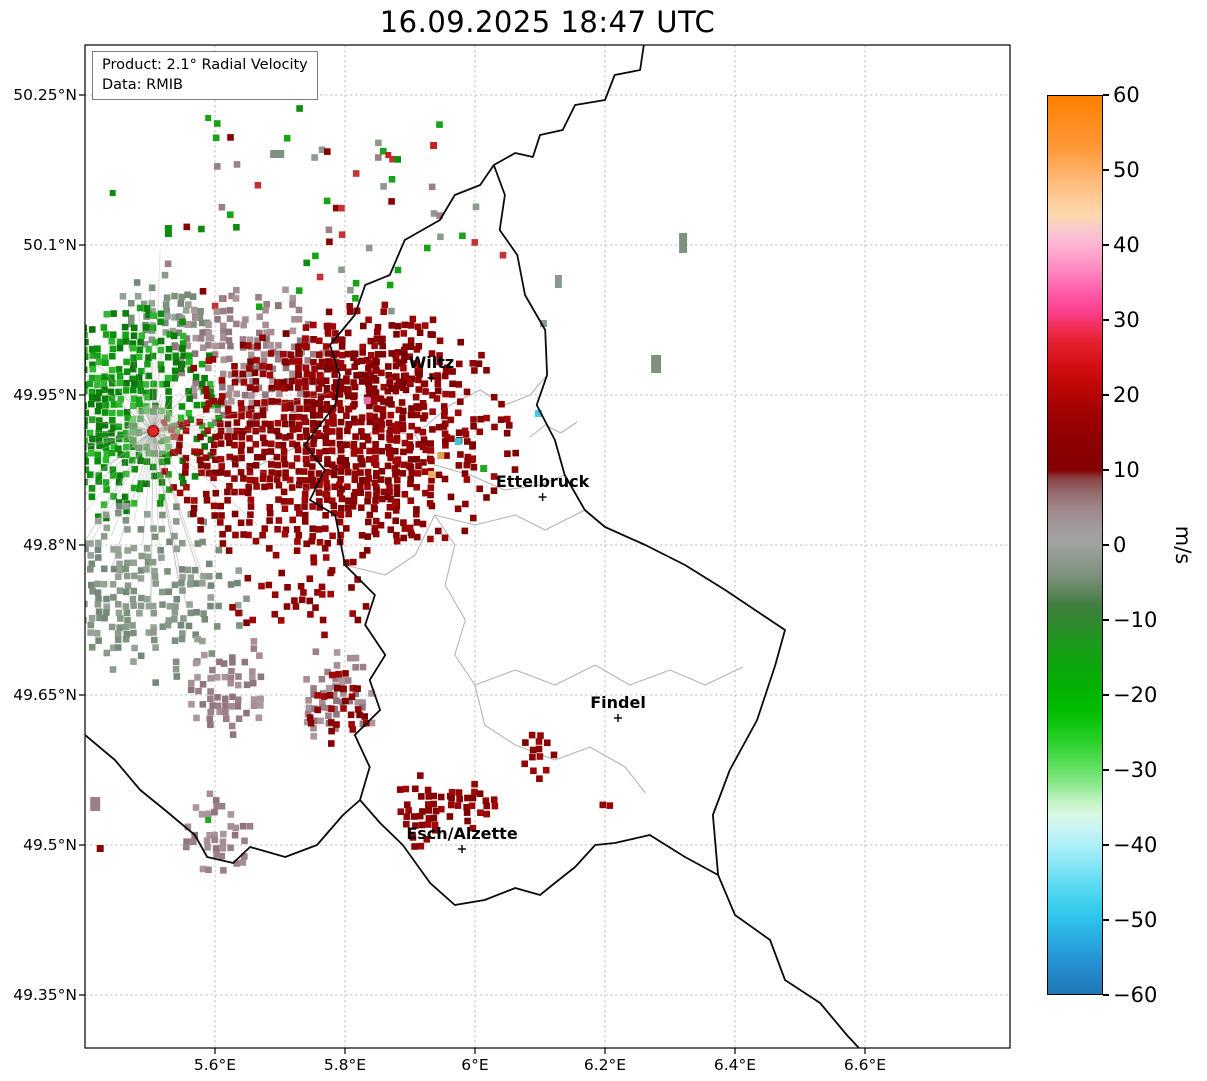 The image size is (1207, 1081). I want to click on colorbar-tick-label: 10, so click(1126, 470).